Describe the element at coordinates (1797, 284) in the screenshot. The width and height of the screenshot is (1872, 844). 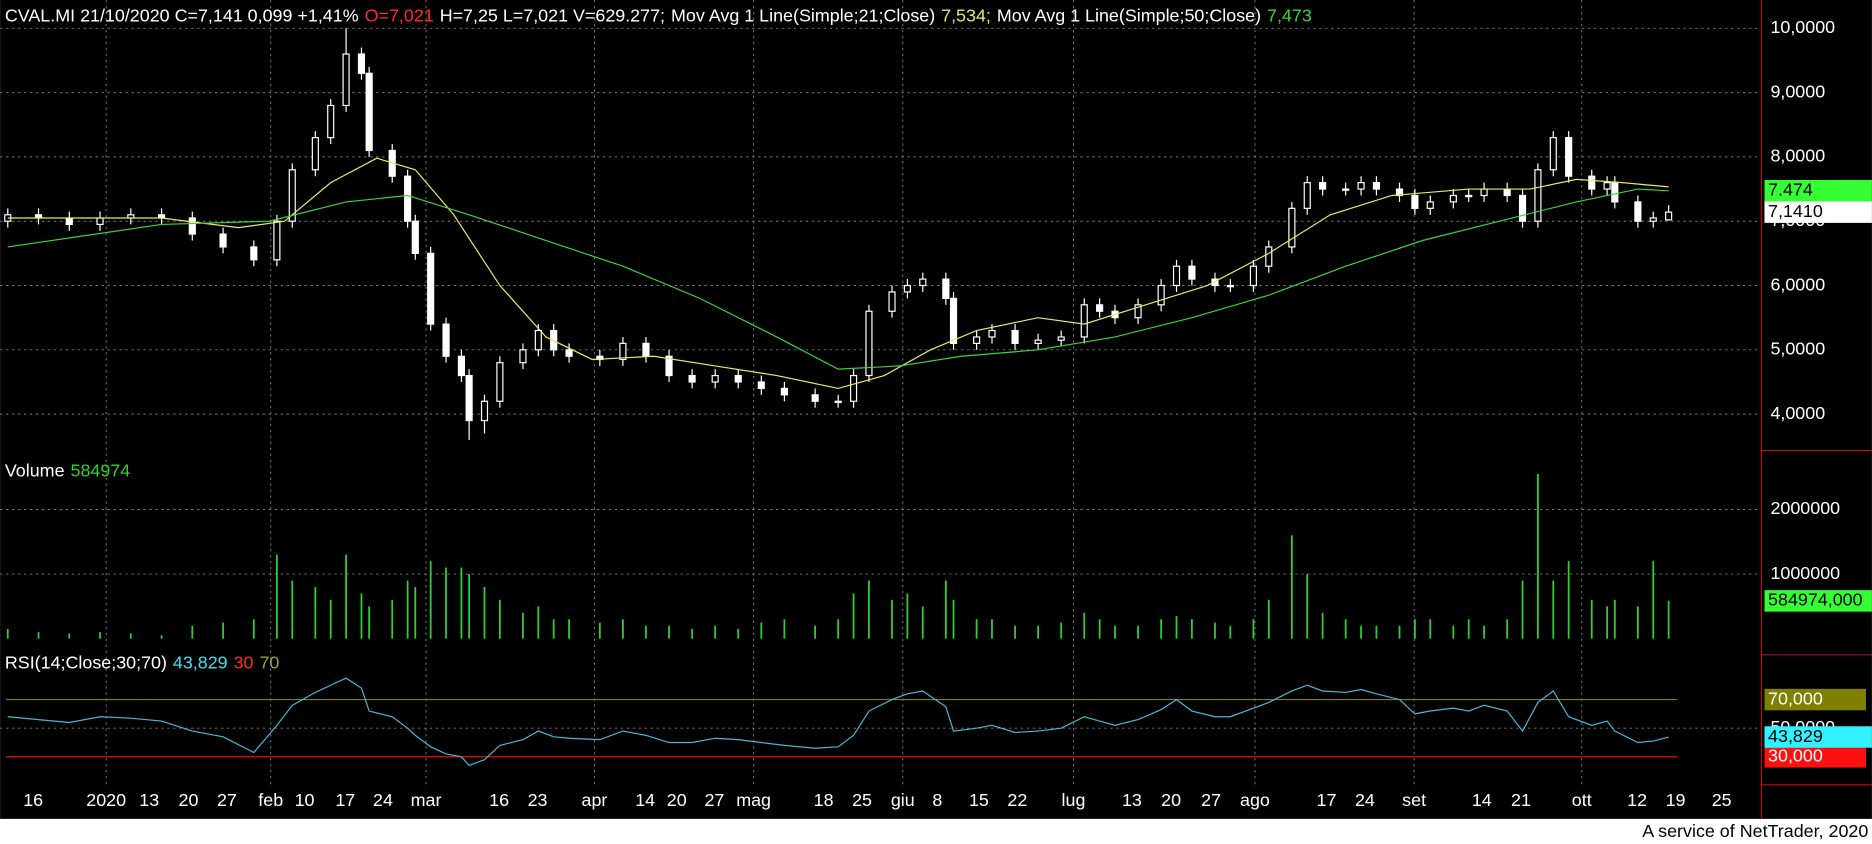
I see `y-tick-label: 6,0000` at that location.